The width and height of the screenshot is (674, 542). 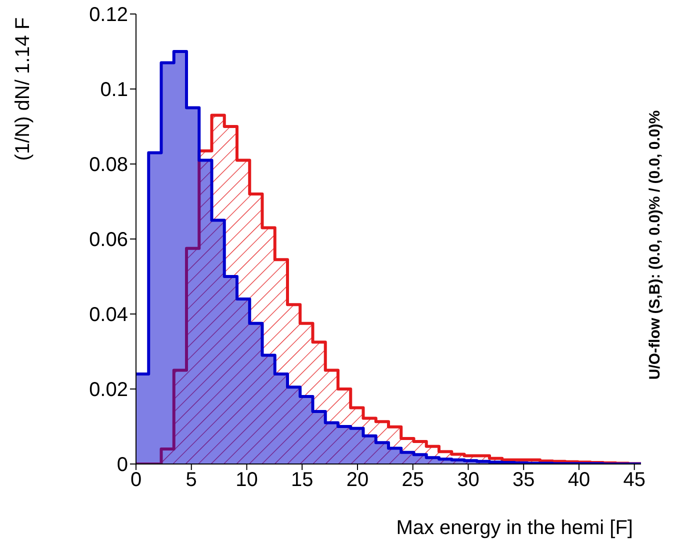 What do you see at coordinates (302, 480) in the screenshot?
I see `x-tick-label: 15` at bounding box center [302, 480].